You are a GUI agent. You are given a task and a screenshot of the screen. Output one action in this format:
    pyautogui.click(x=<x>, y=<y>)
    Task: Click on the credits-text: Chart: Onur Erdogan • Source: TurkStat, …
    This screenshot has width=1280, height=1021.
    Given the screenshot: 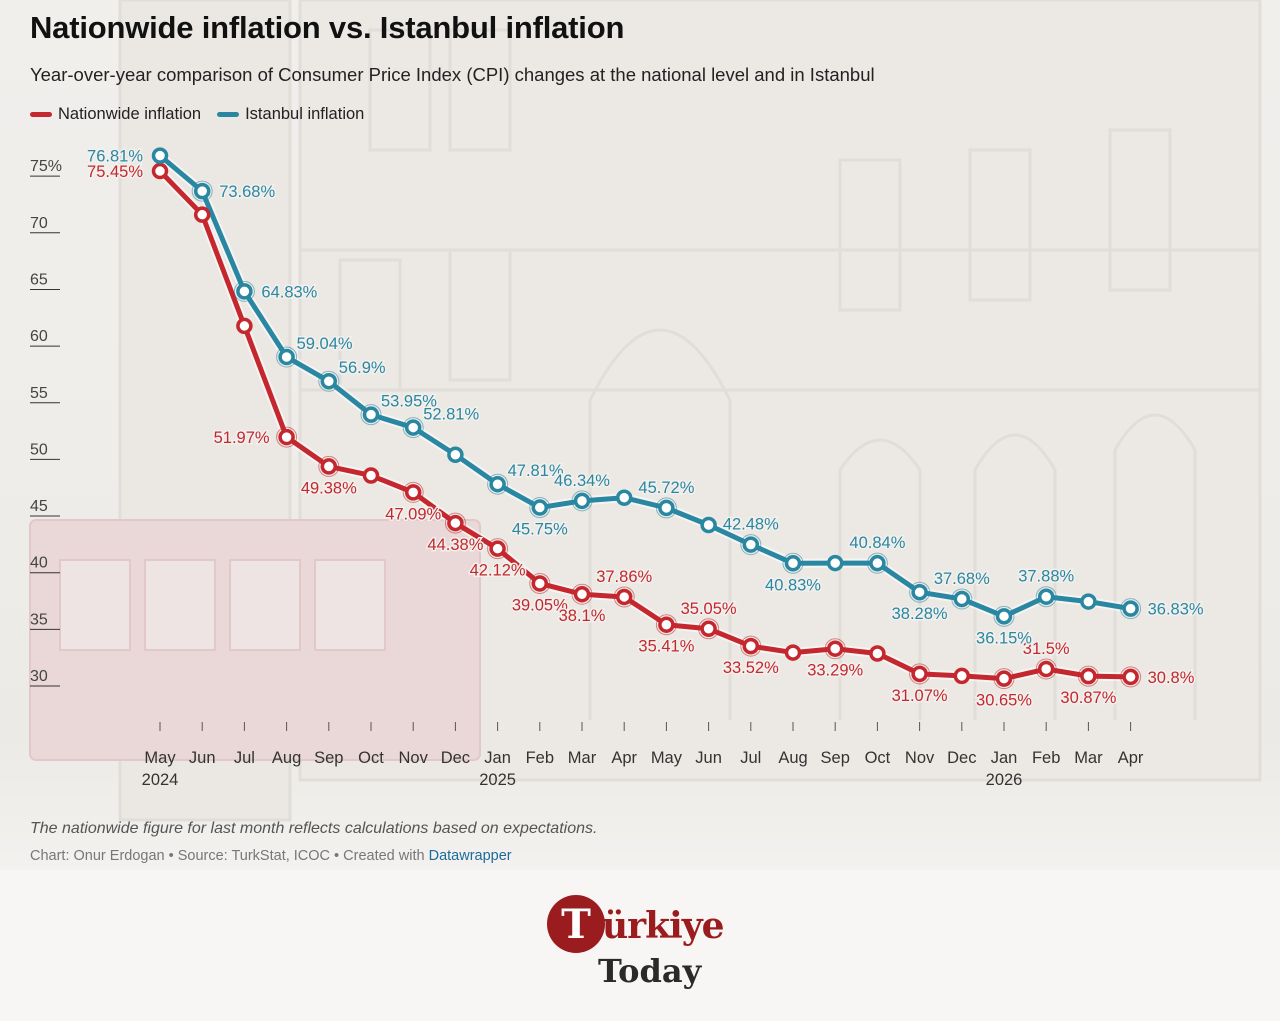 What is the action you would take?
    pyautogui.click(x=229, y=856)
    